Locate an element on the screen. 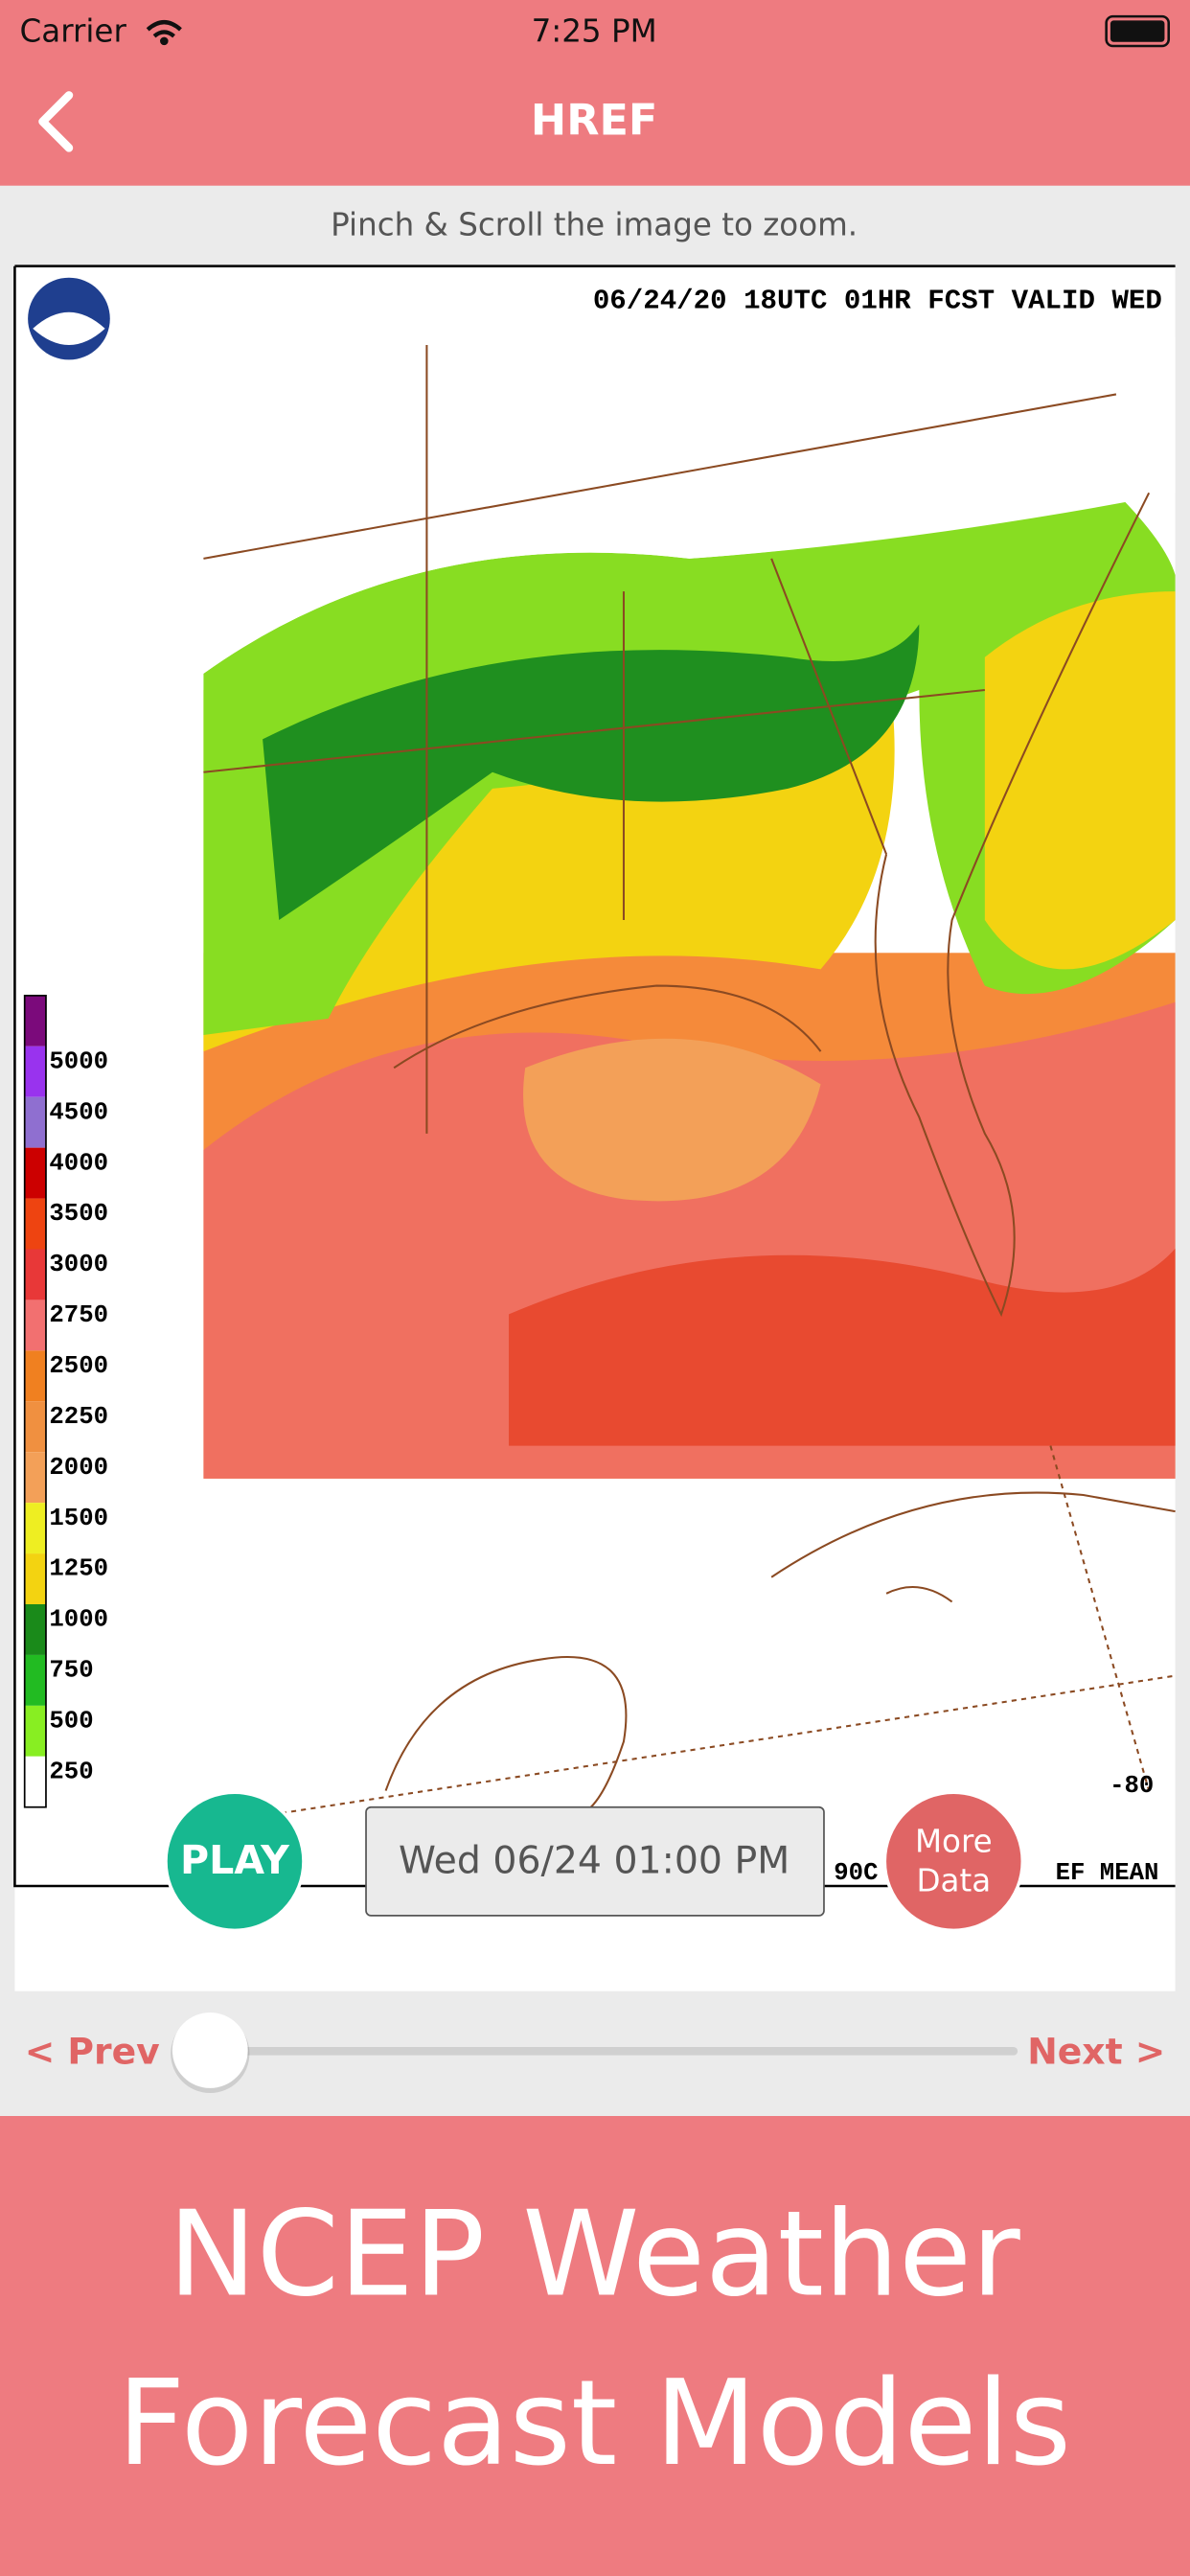 This screenshot has width=1190, height=2576. nav-title: HREF is located at coordinates (594, 121).